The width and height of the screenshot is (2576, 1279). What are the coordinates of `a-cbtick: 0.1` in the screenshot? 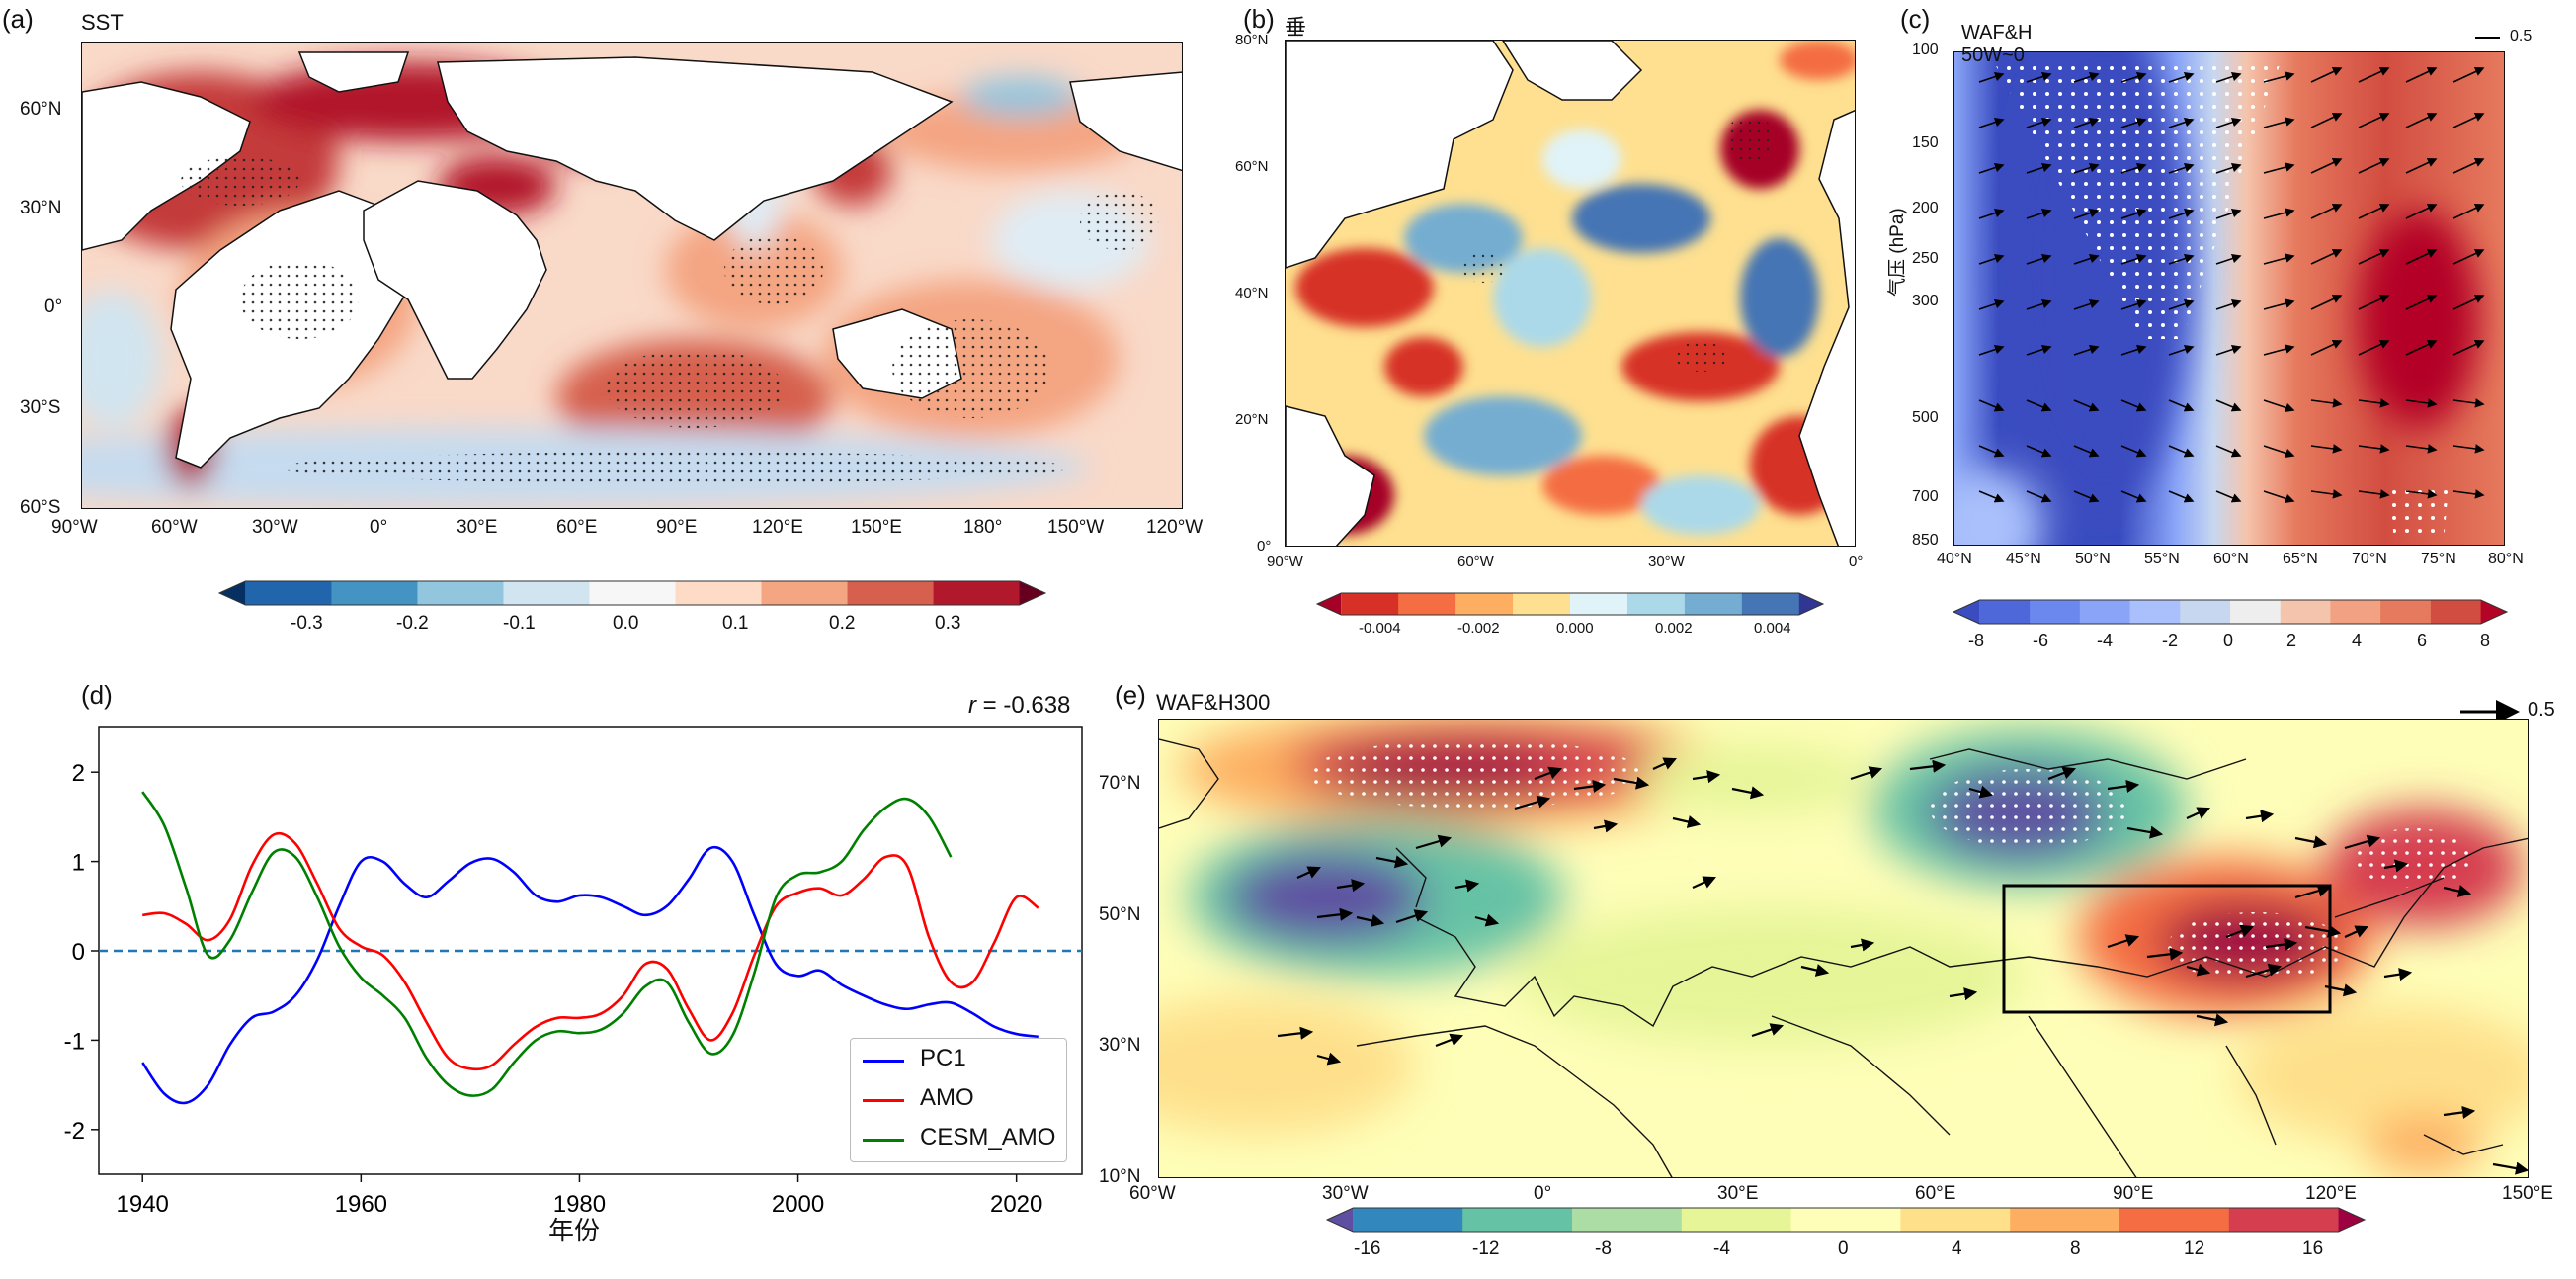 It's located at (735, 623).